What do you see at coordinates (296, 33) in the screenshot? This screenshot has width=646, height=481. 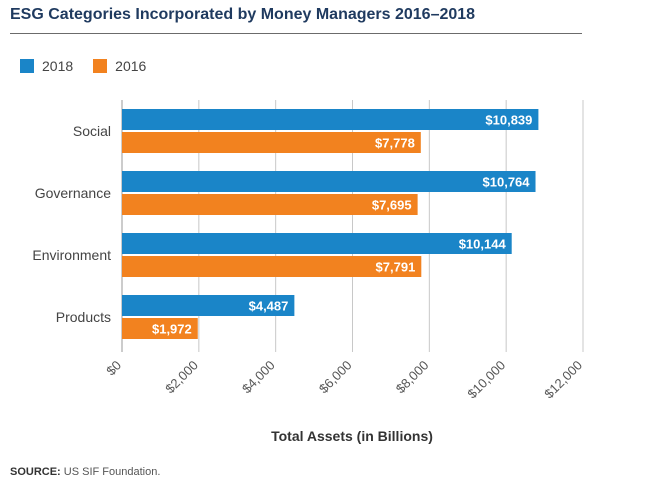 I see `title-divider` at bounding box center [296, 33].